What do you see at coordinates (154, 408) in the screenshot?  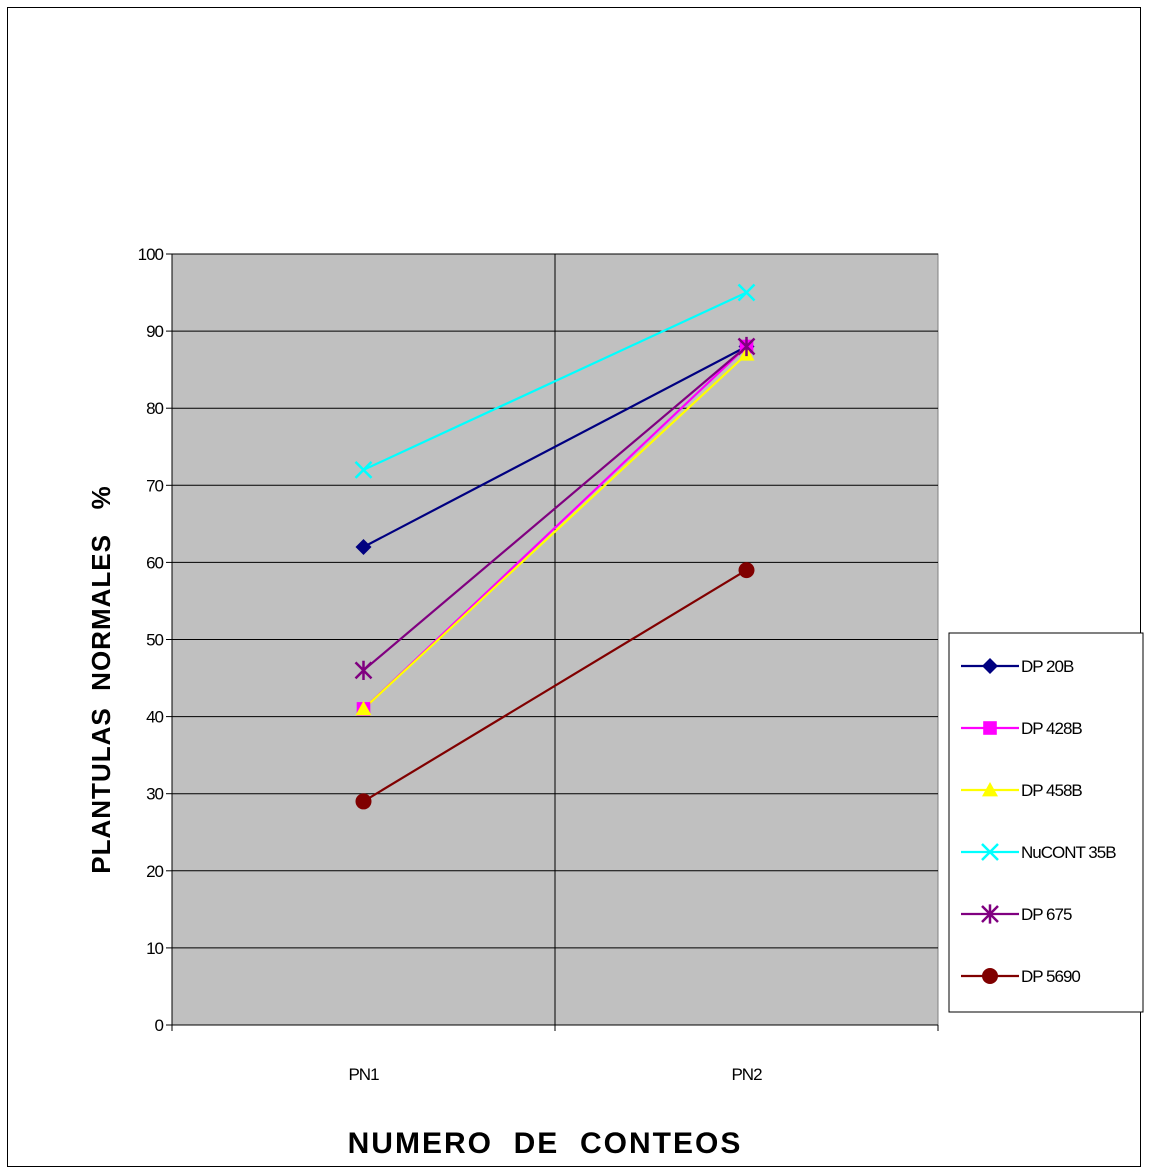 I see `y-tick-label: 80` at bounding box center [154, 408].